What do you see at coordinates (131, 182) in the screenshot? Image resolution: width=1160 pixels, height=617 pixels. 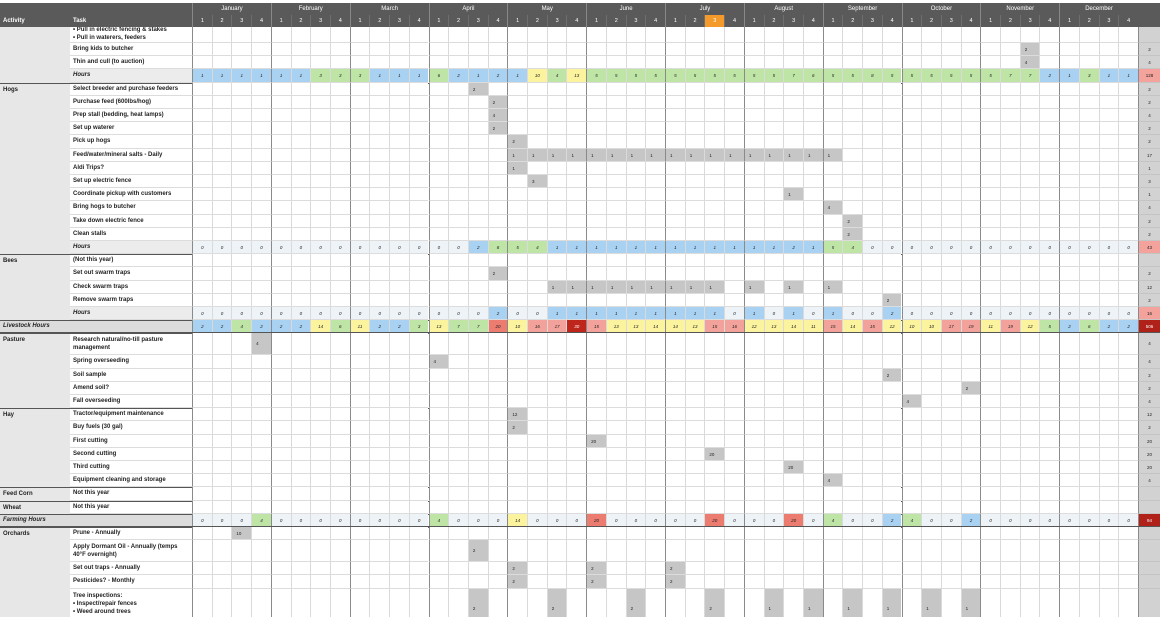 I see `task-cell: Set up electric fence` at bounding box center [131, 182].